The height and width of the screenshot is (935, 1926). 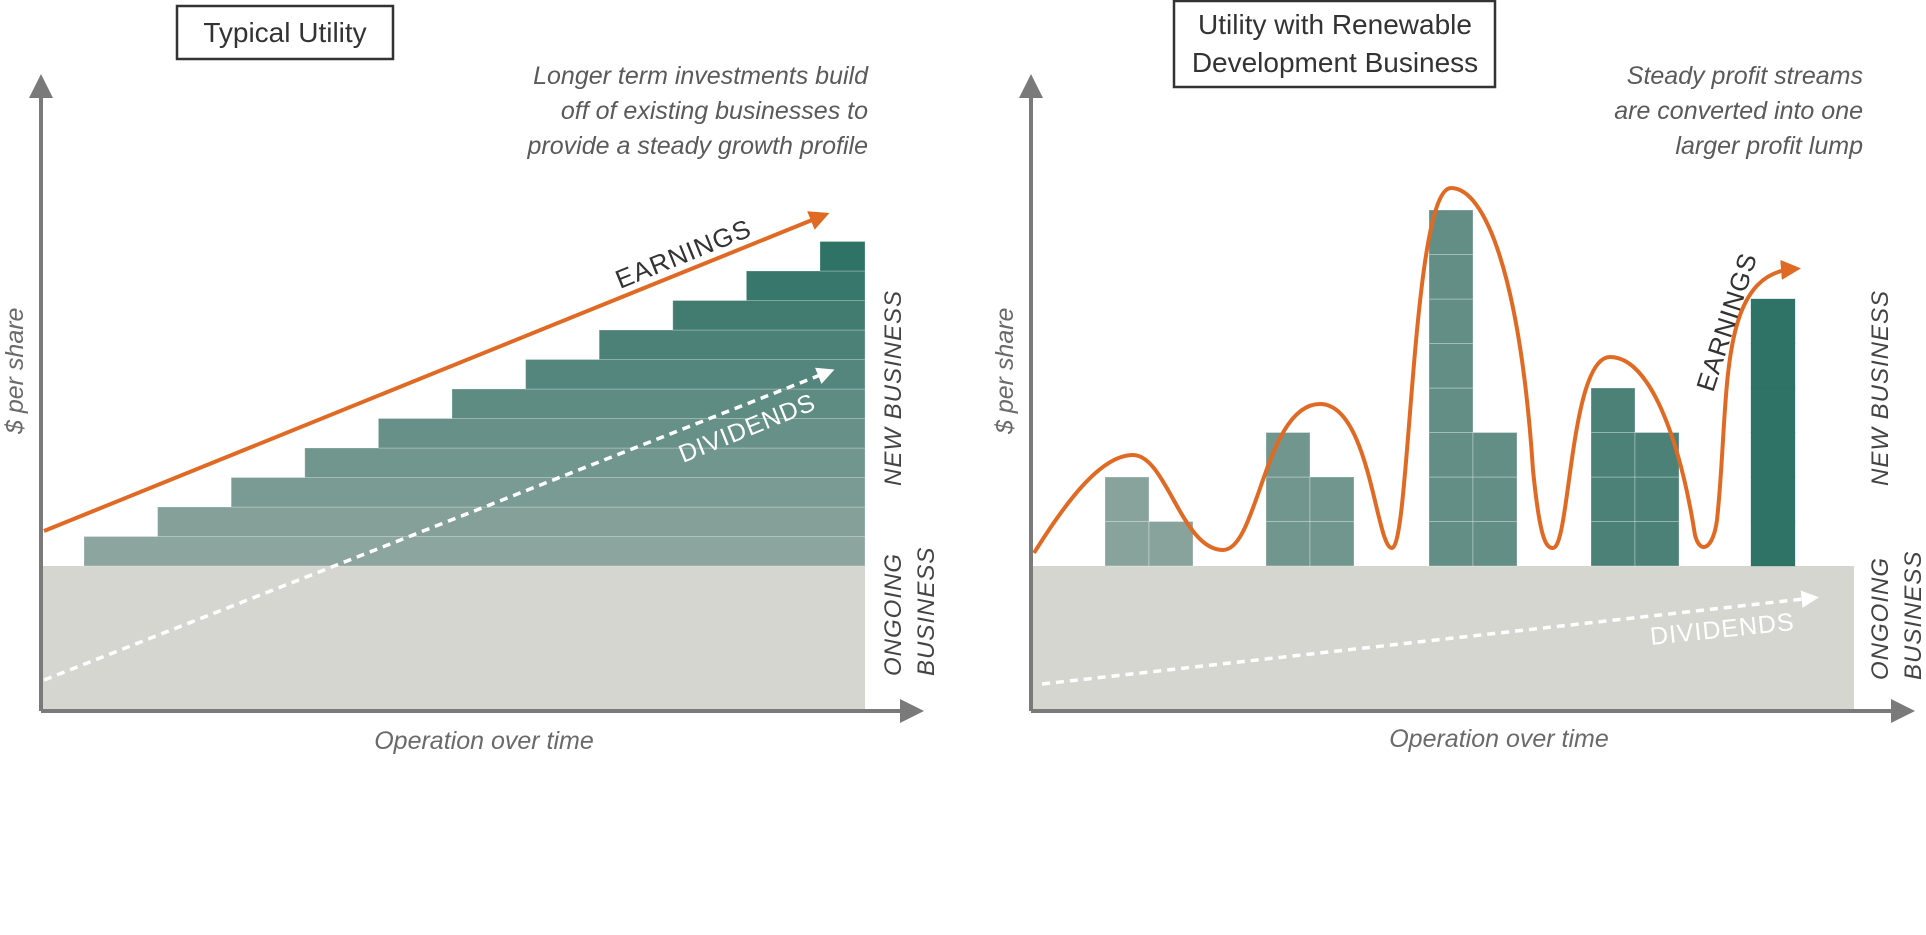 I want to click on left-title-box, so click(x=285, y=32).